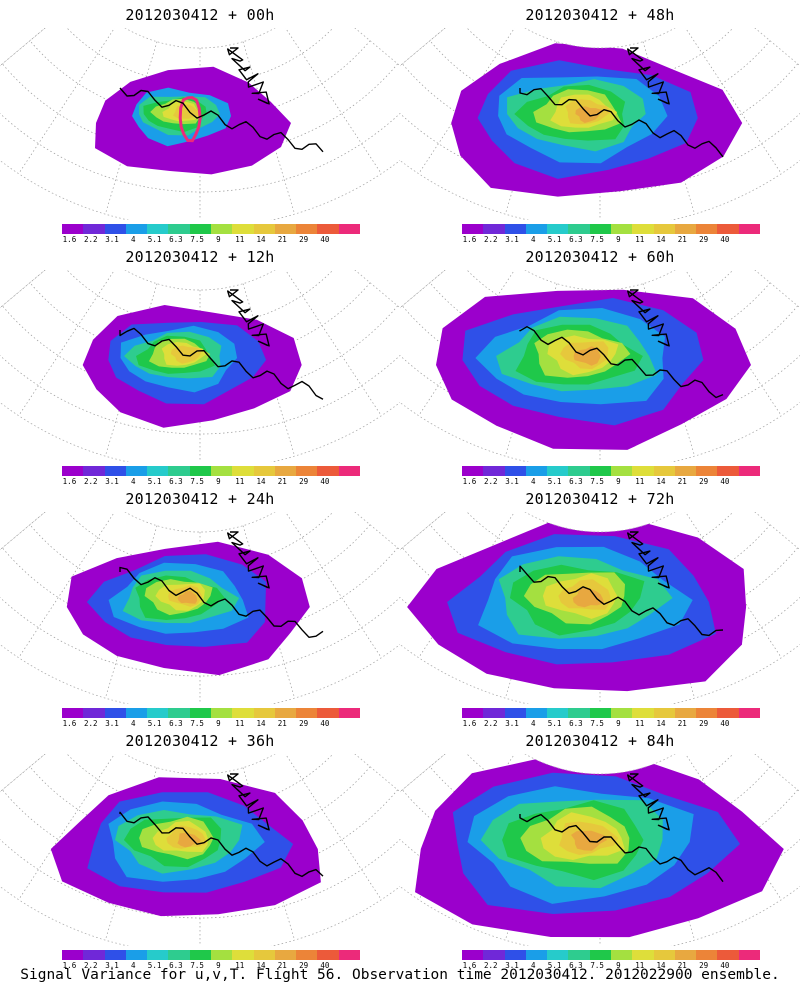 This screenshot has height=1000, width=800. What do you see at coordinates (600, 741) in the screenshot?
I see `panel-title: 2012030412 + 84h` at bounding box center [600, 741].